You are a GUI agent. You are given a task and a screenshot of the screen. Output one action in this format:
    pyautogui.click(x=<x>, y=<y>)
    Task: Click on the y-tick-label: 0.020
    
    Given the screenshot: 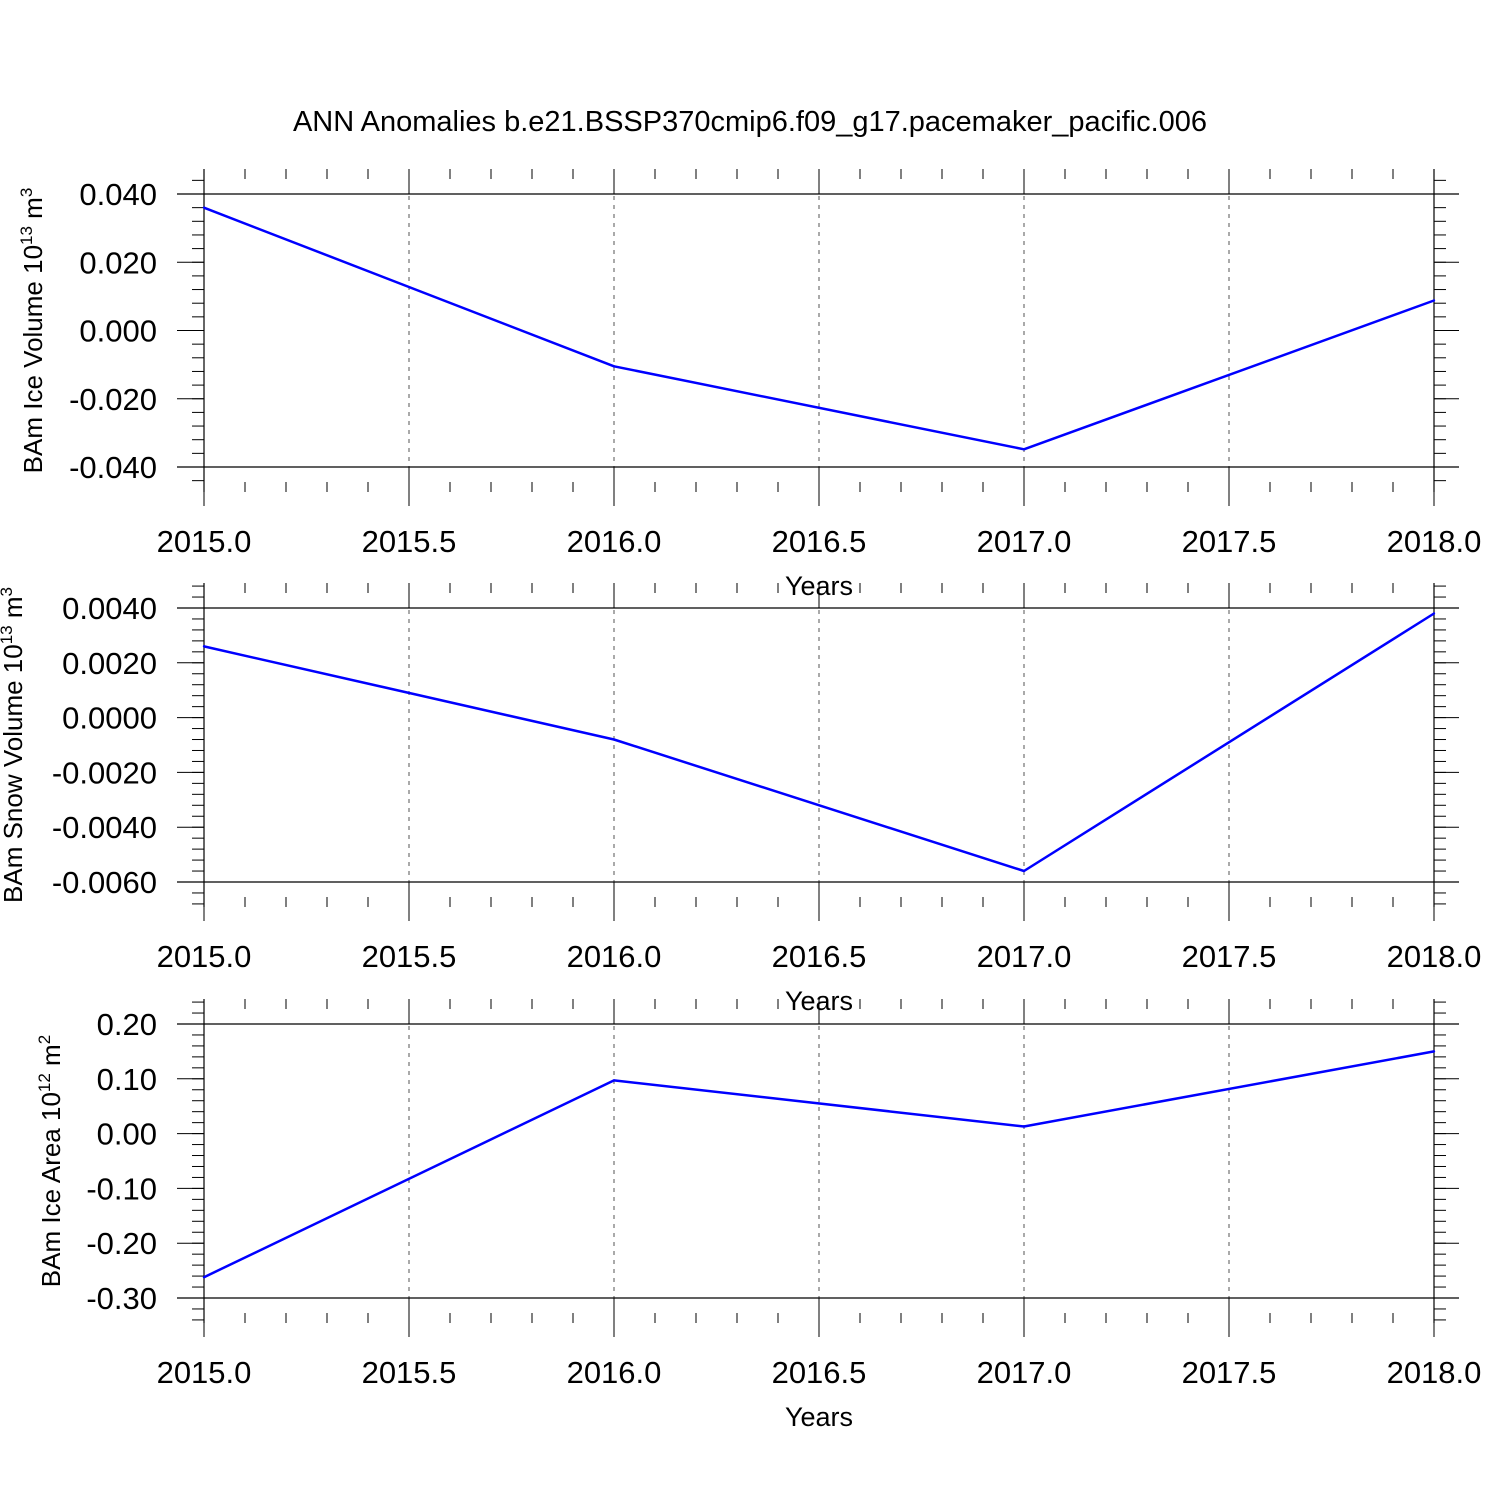 What is the action you would take?
    pyautogui.click(x=118, y=262)
    